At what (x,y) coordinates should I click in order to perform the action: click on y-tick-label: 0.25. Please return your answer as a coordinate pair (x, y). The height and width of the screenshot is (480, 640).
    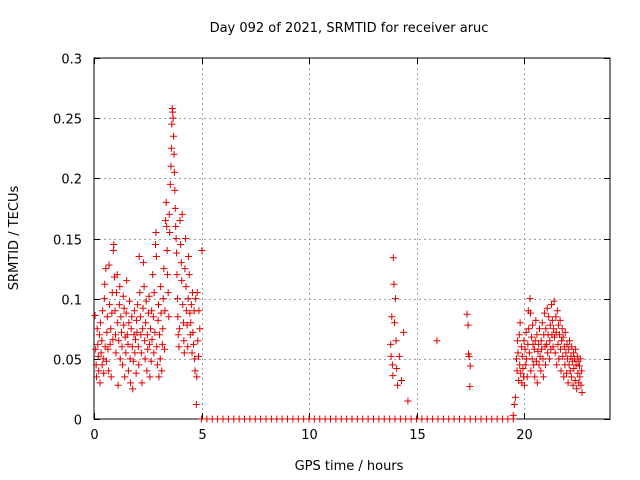
    Looking at the image, I should click on (67, 120).